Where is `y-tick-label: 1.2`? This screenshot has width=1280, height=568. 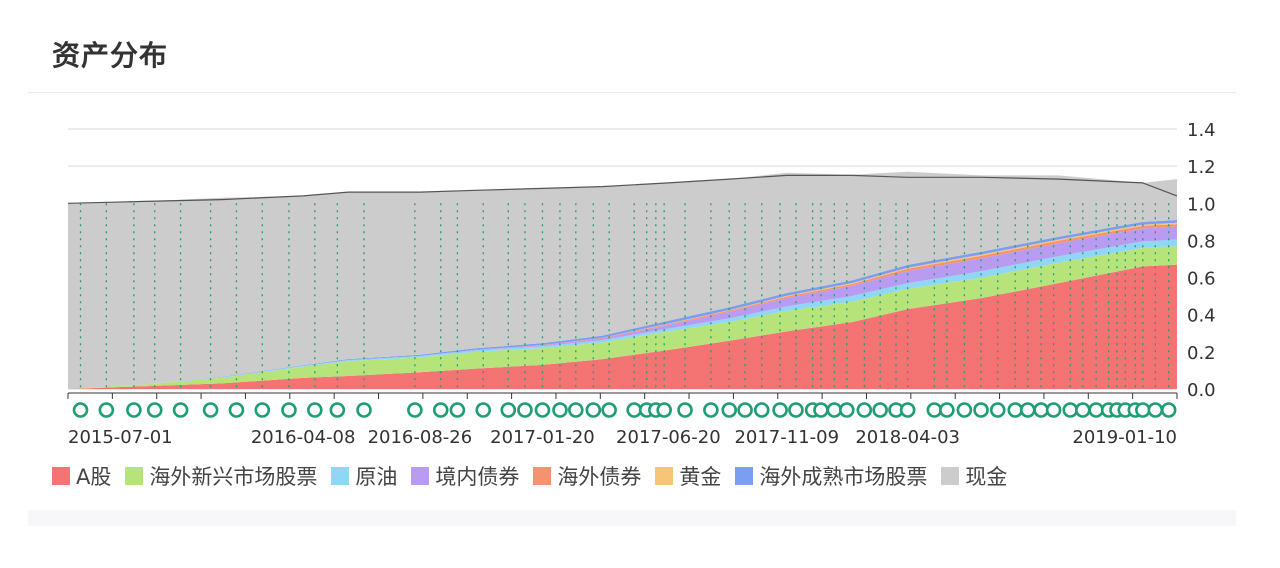 y-tick-label: 1.2 is located at coordinates (1201, 167).